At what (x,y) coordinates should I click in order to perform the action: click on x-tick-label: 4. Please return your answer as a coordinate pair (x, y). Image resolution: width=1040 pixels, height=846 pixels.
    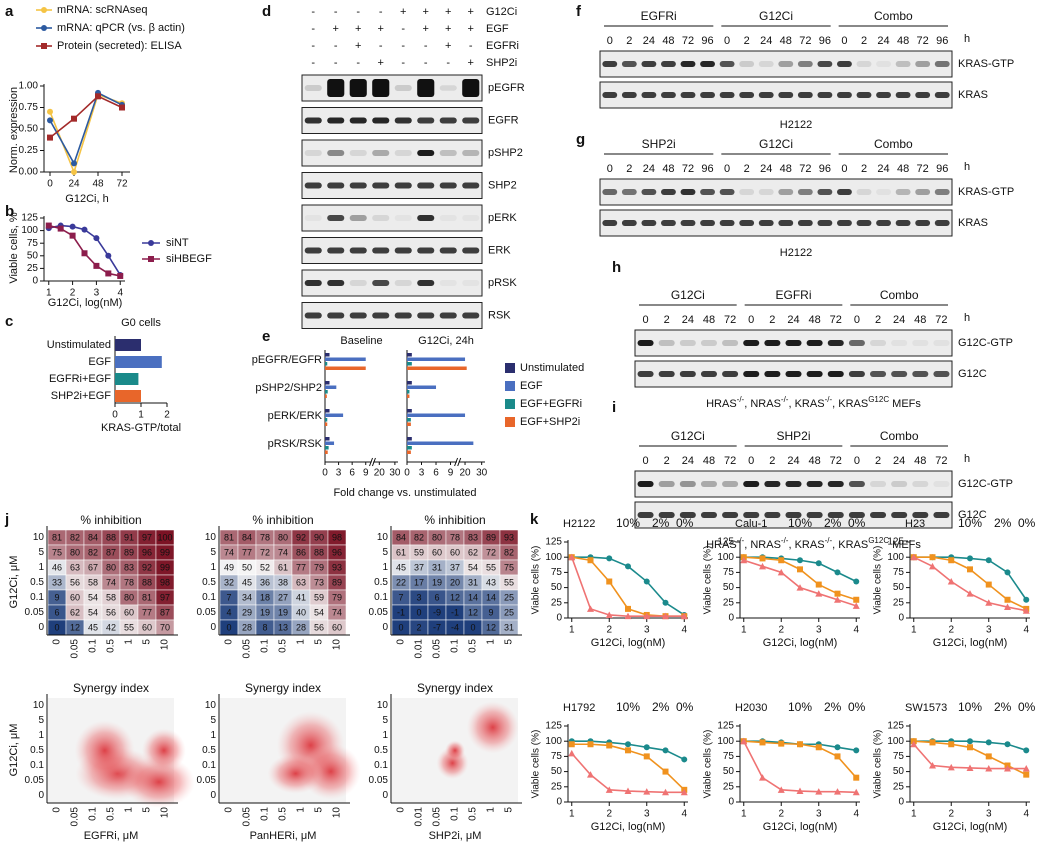
    Looking at the image, I should click on (1026, 814).